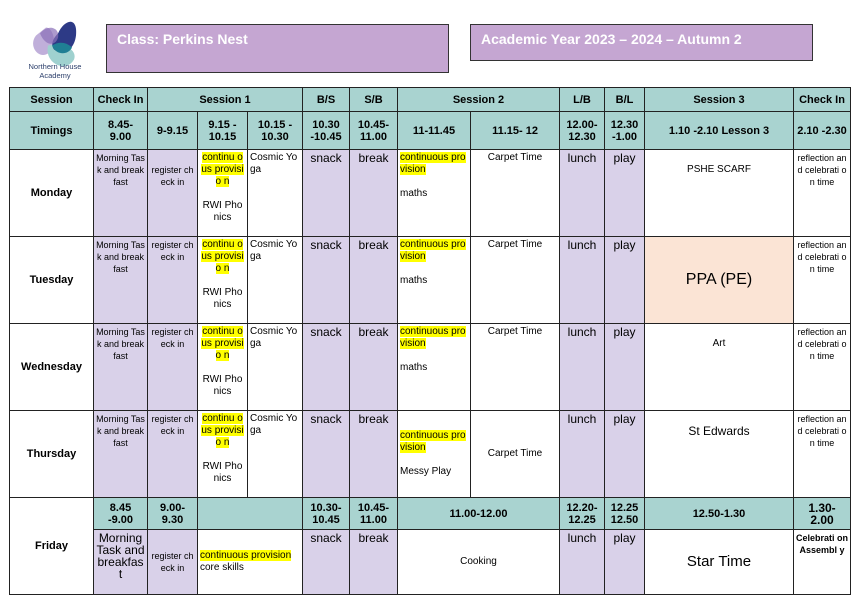 The image size is (860, 597). I want to click on timetable-cell: 2.10 -2.30, so click(822, 130).